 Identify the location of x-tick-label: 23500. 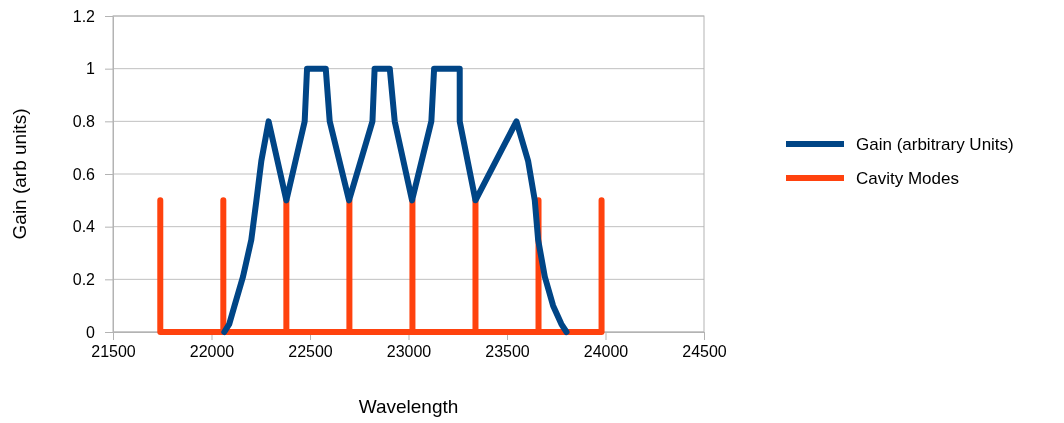
(507, 352).